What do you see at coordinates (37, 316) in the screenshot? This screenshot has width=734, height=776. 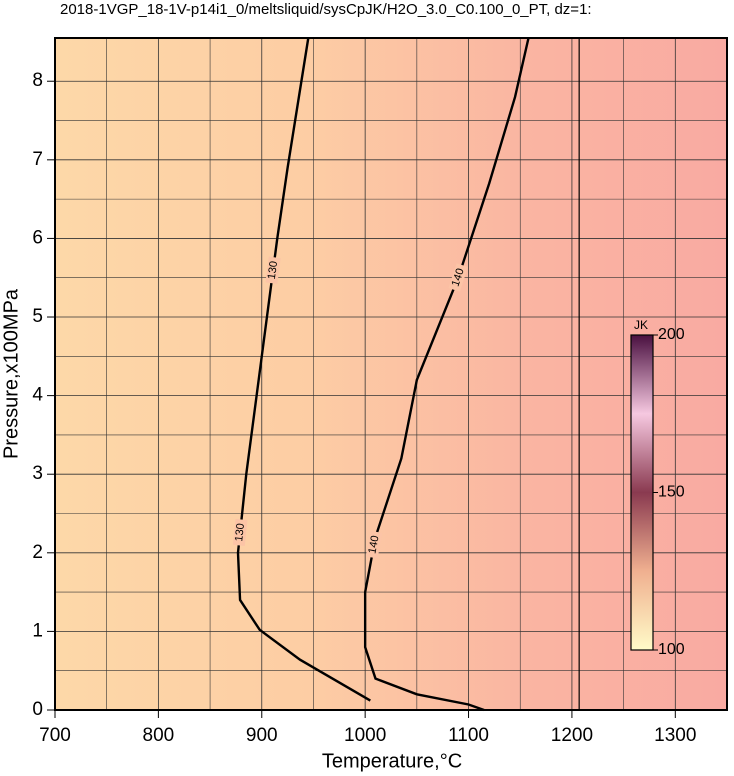 I see `y-tick-label: 5` at bounding box center [37, 316].